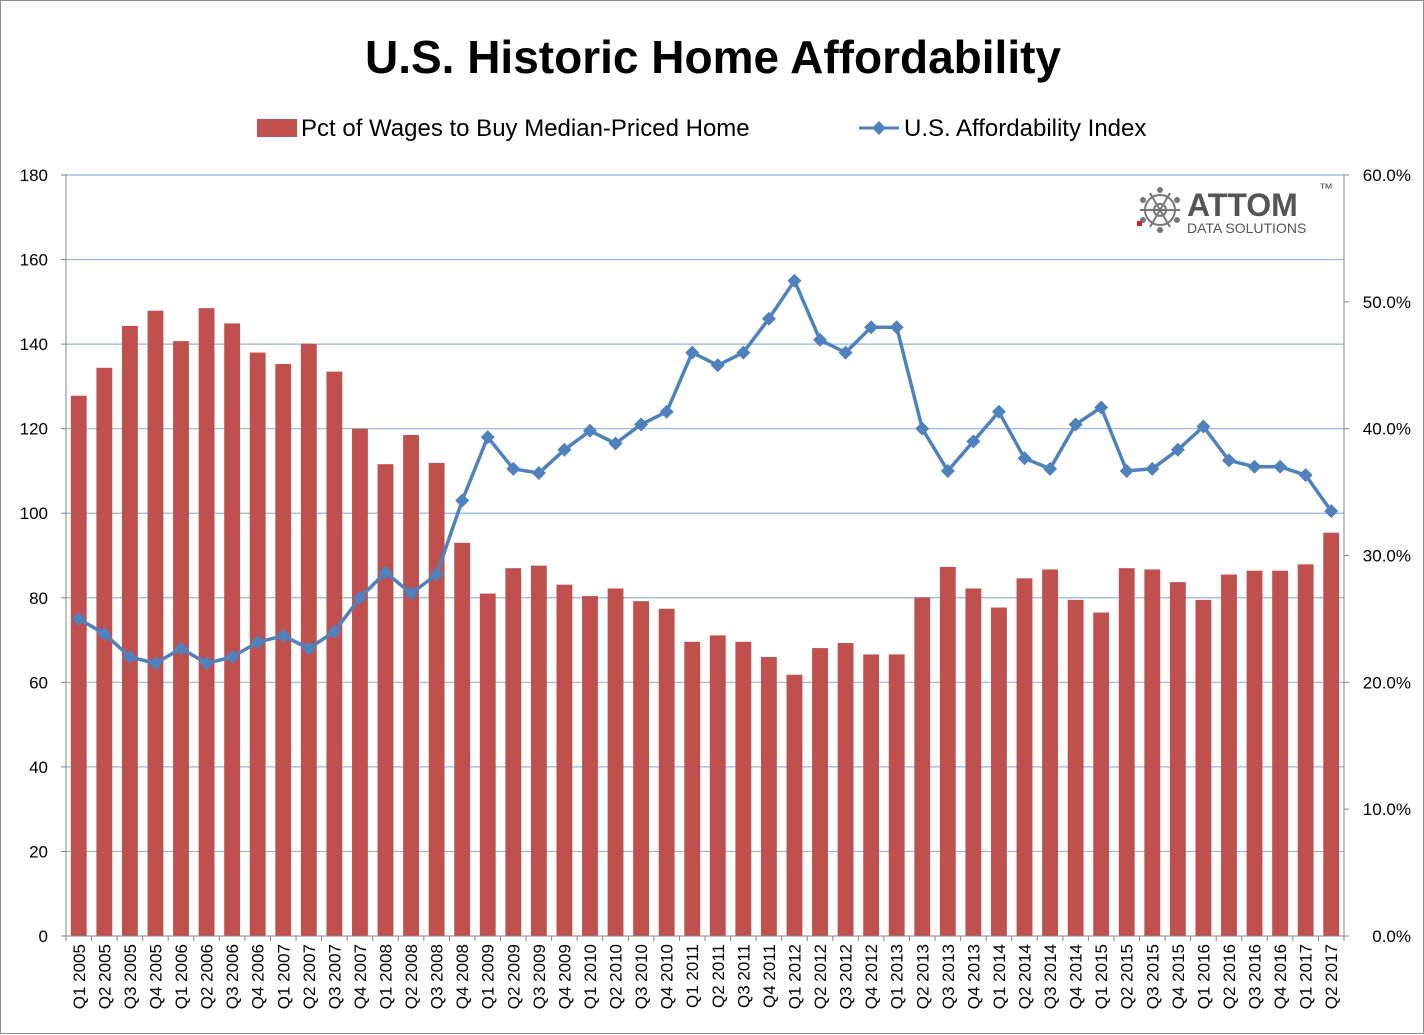 This screenshot has width=1424, height=1035. What do you see at coordinates (155, 976) in the screenshot?
I see `x-tick-label: Q4 2005` at bounding box center [155, 976].